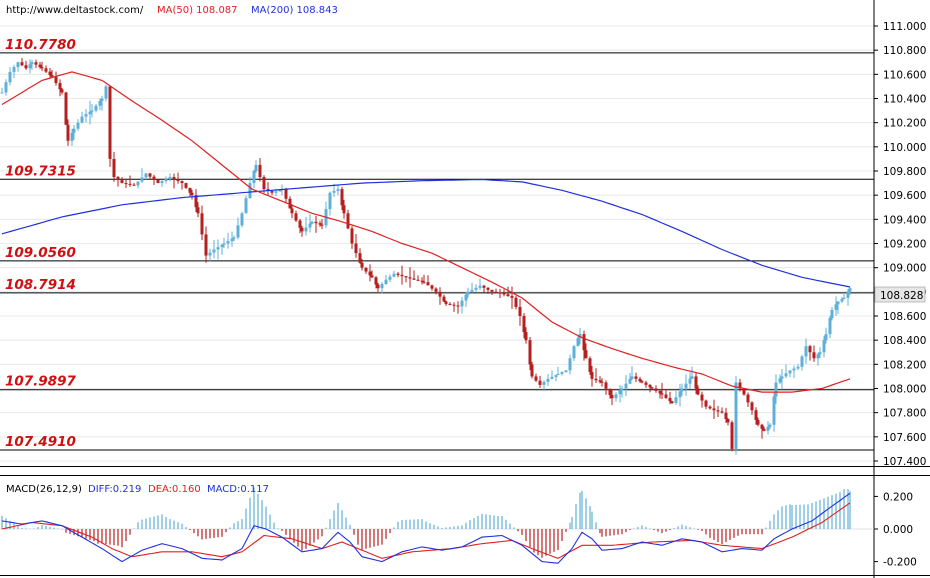  Describe the element at coordinates (40, 171) in the screenshot. I see `level-label: 109.7315` at that location.